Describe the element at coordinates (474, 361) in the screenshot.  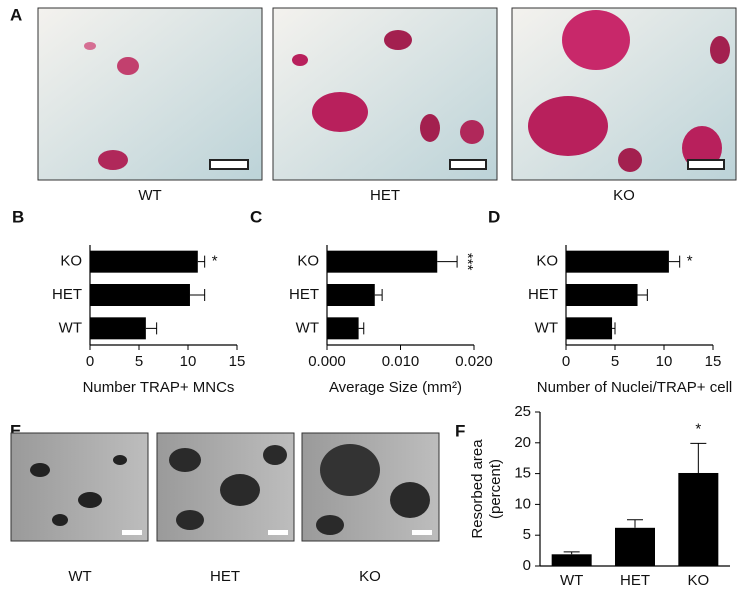
I see `x-tick-label: 0.020` at that location.